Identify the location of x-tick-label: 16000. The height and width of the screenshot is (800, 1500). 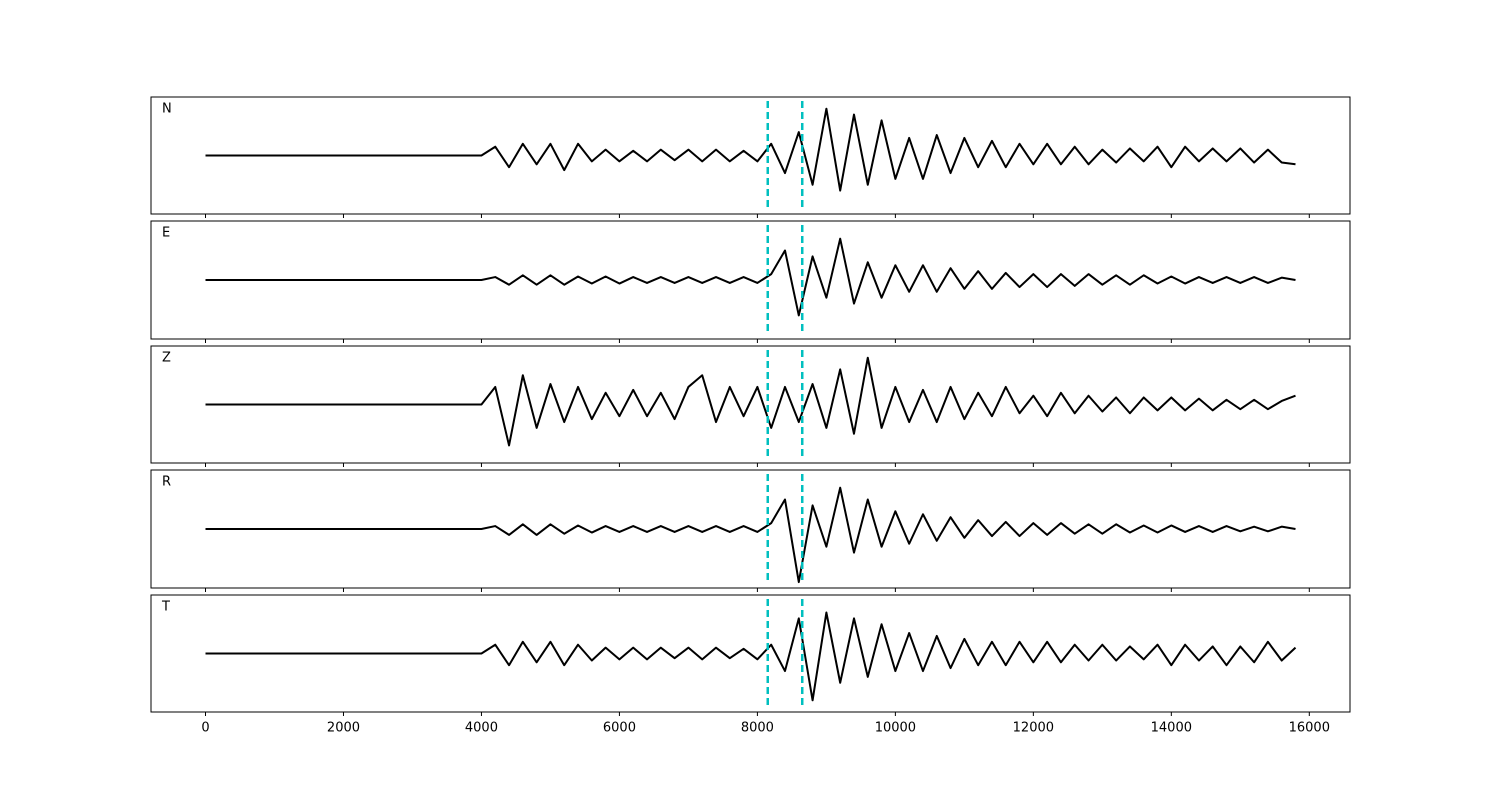
(1309, 728).